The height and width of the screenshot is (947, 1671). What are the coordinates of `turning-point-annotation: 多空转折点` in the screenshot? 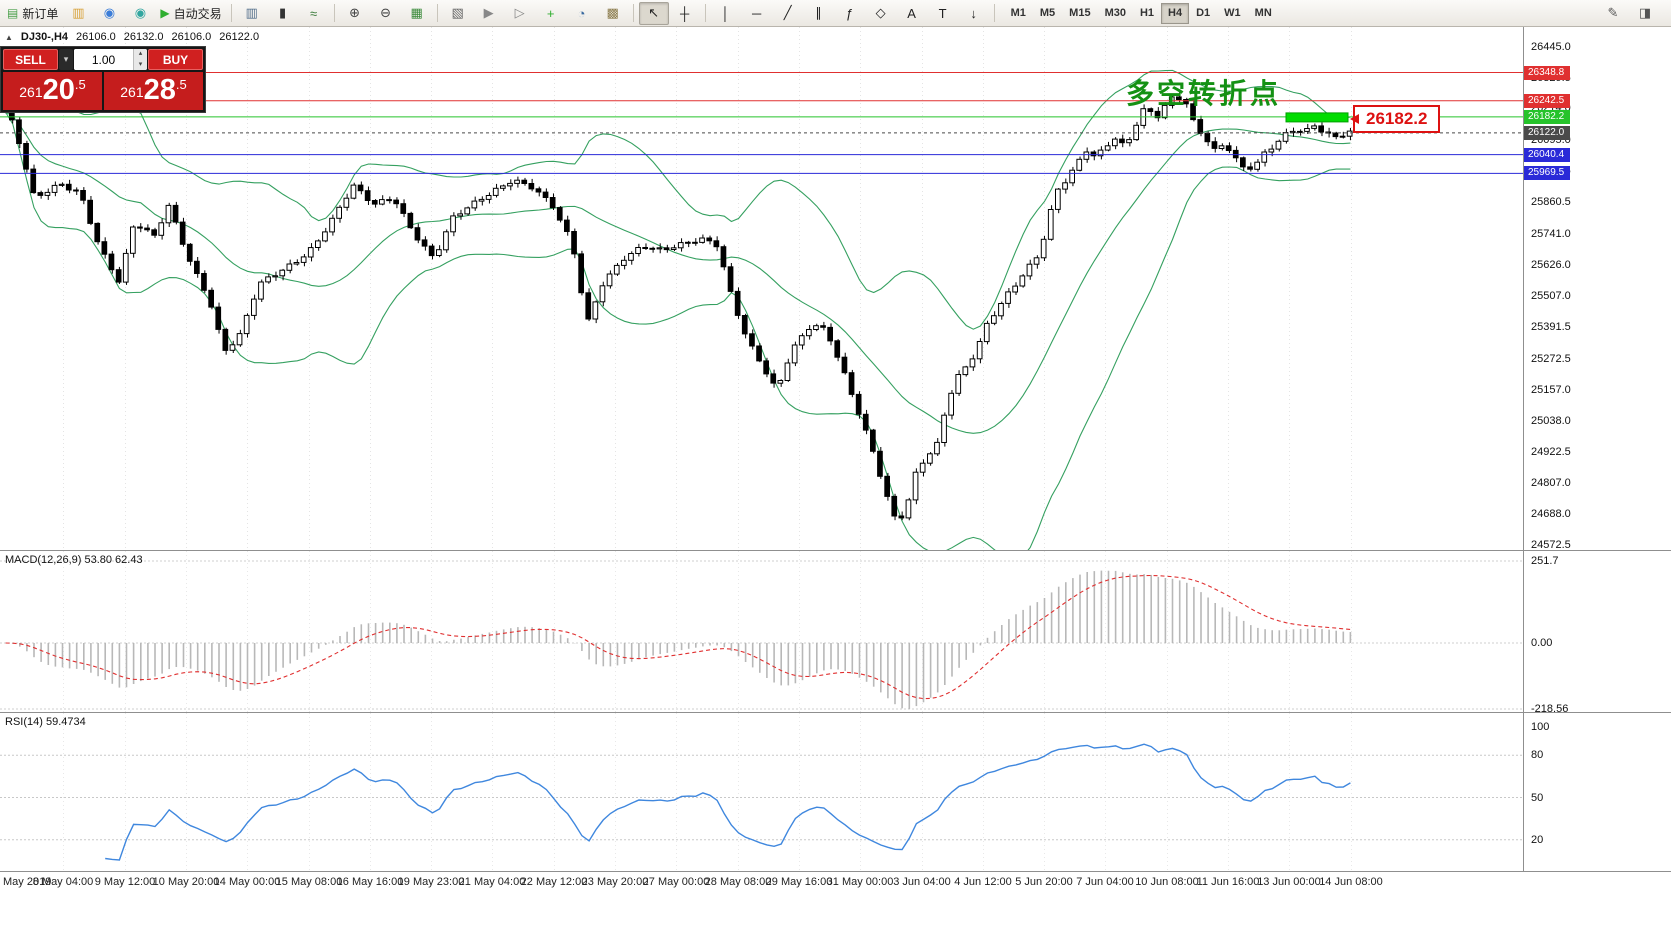 It's located at (1204, 93).